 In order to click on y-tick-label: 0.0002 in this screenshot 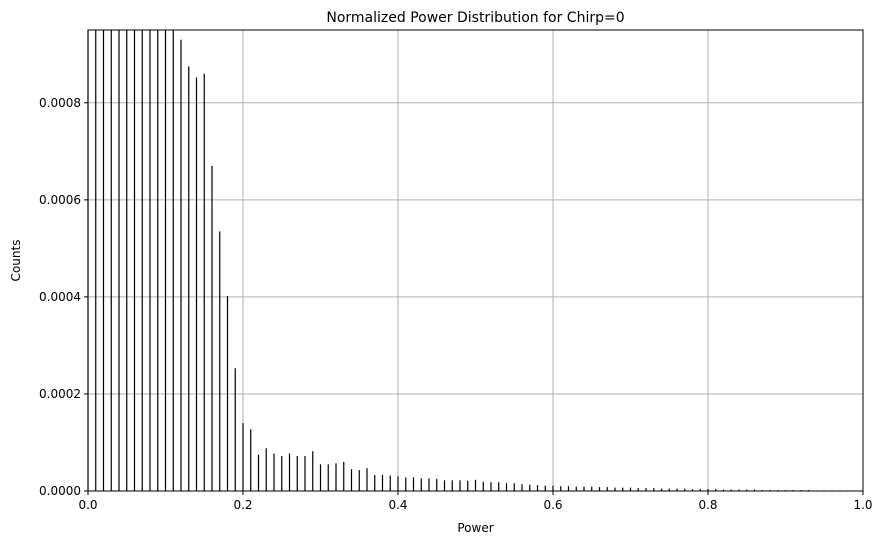, I will do `click(60, 394)`.